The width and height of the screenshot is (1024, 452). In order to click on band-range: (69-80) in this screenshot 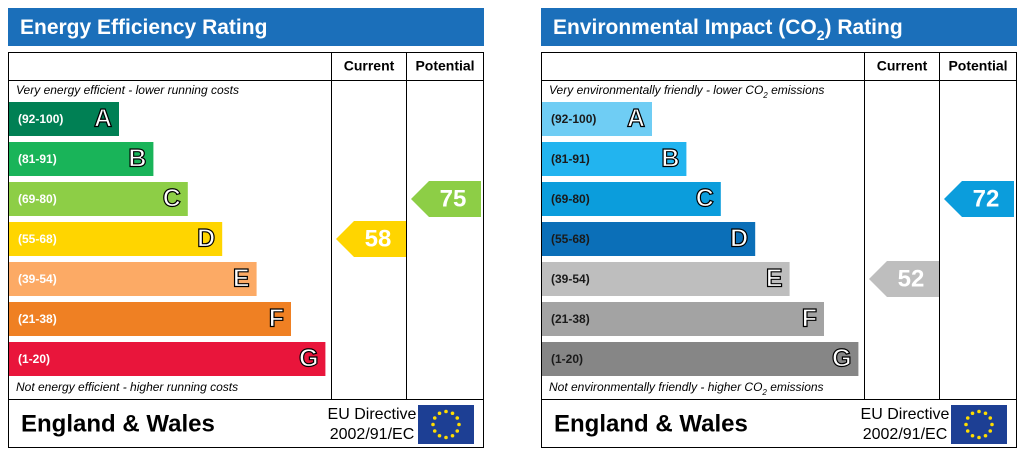, I will do `click(570, 199)`.